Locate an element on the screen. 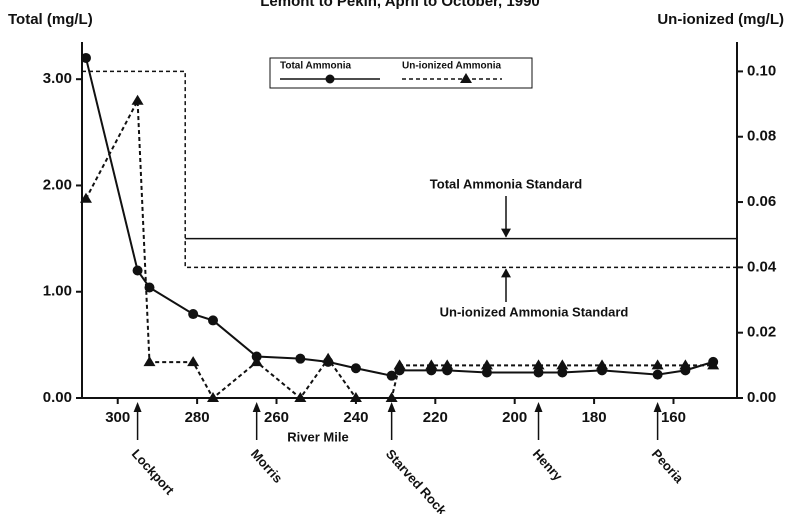 The width and height of the screenshot is (787, 514). chart-title: Lemont to Pekin, April to October, 1990 is located at coordinates (400, 5).